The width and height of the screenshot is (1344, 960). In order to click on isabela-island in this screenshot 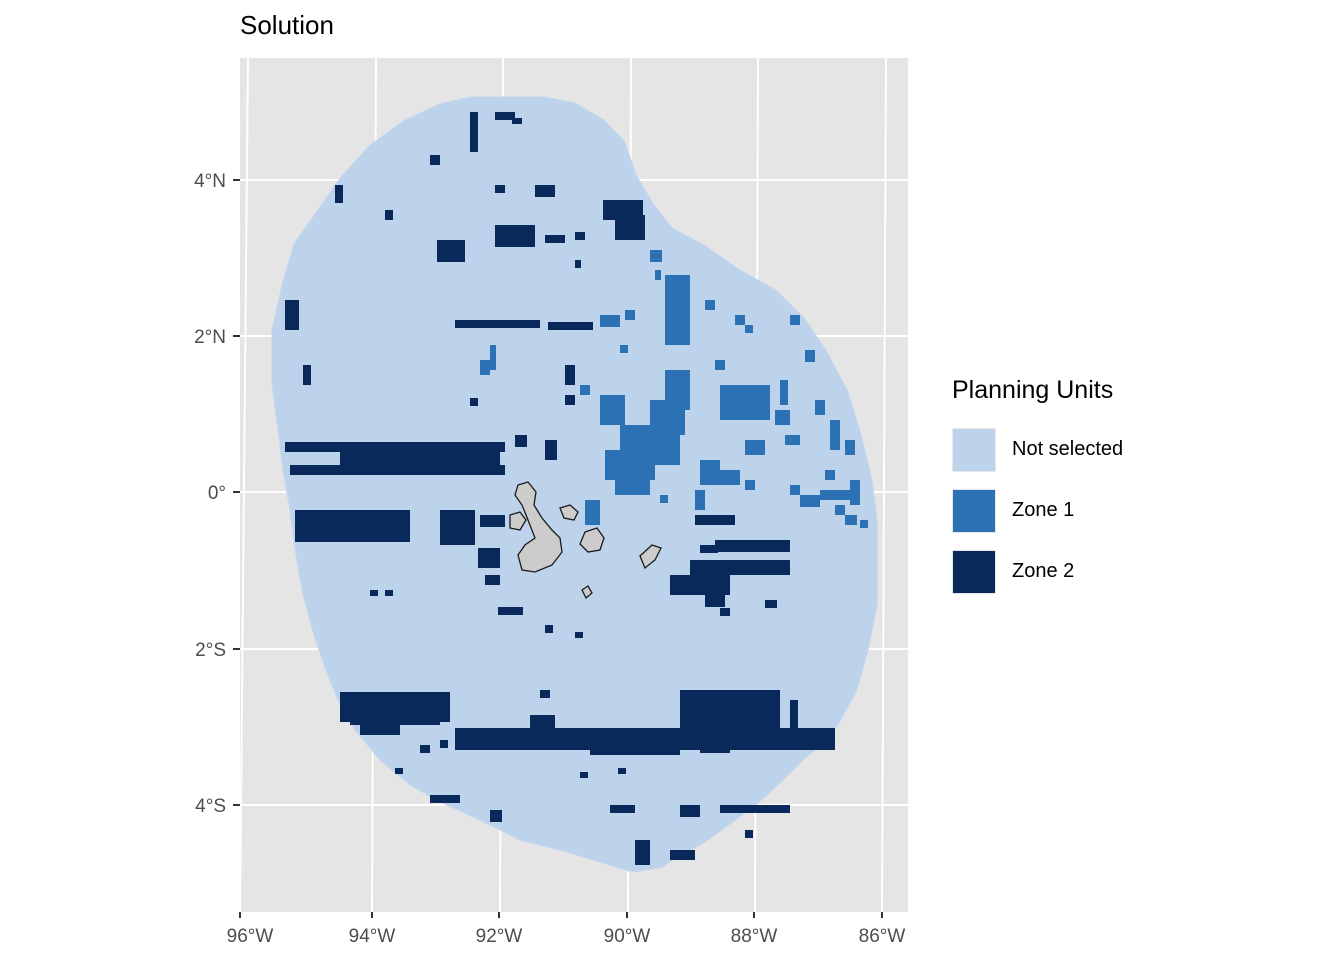, I will do `click(538, 527)`.